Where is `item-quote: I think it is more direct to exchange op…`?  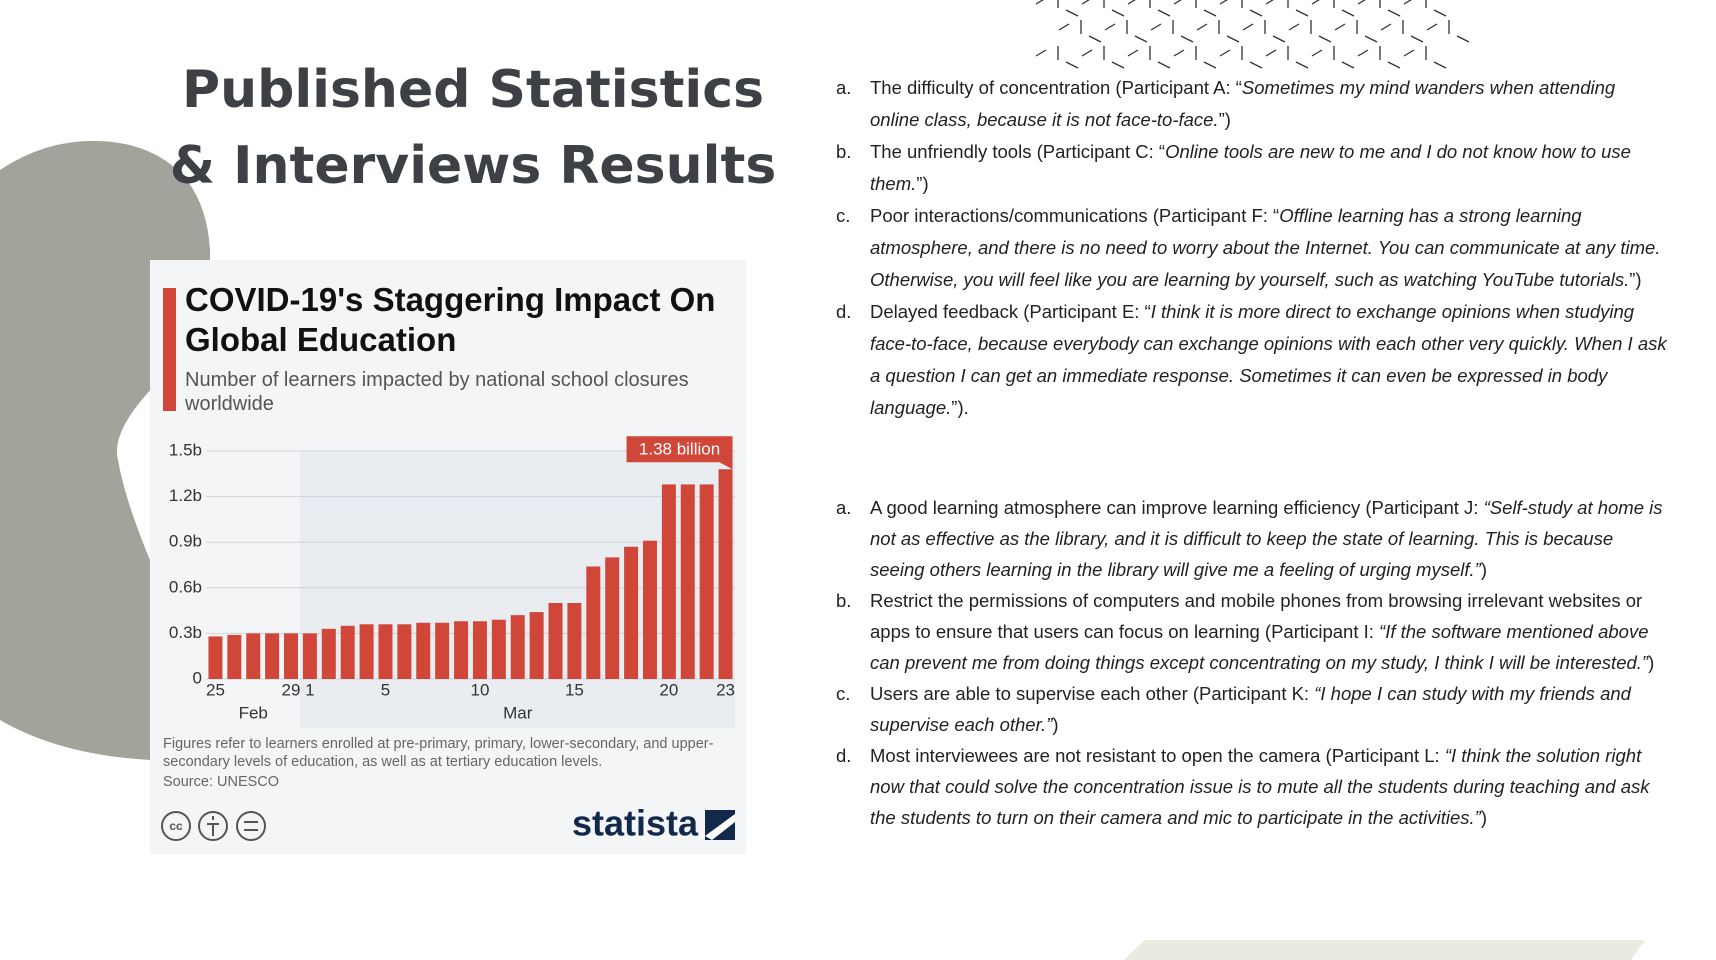
item-quote: I think it is more direct to exchange op… is located at coordinates (1268, 359).